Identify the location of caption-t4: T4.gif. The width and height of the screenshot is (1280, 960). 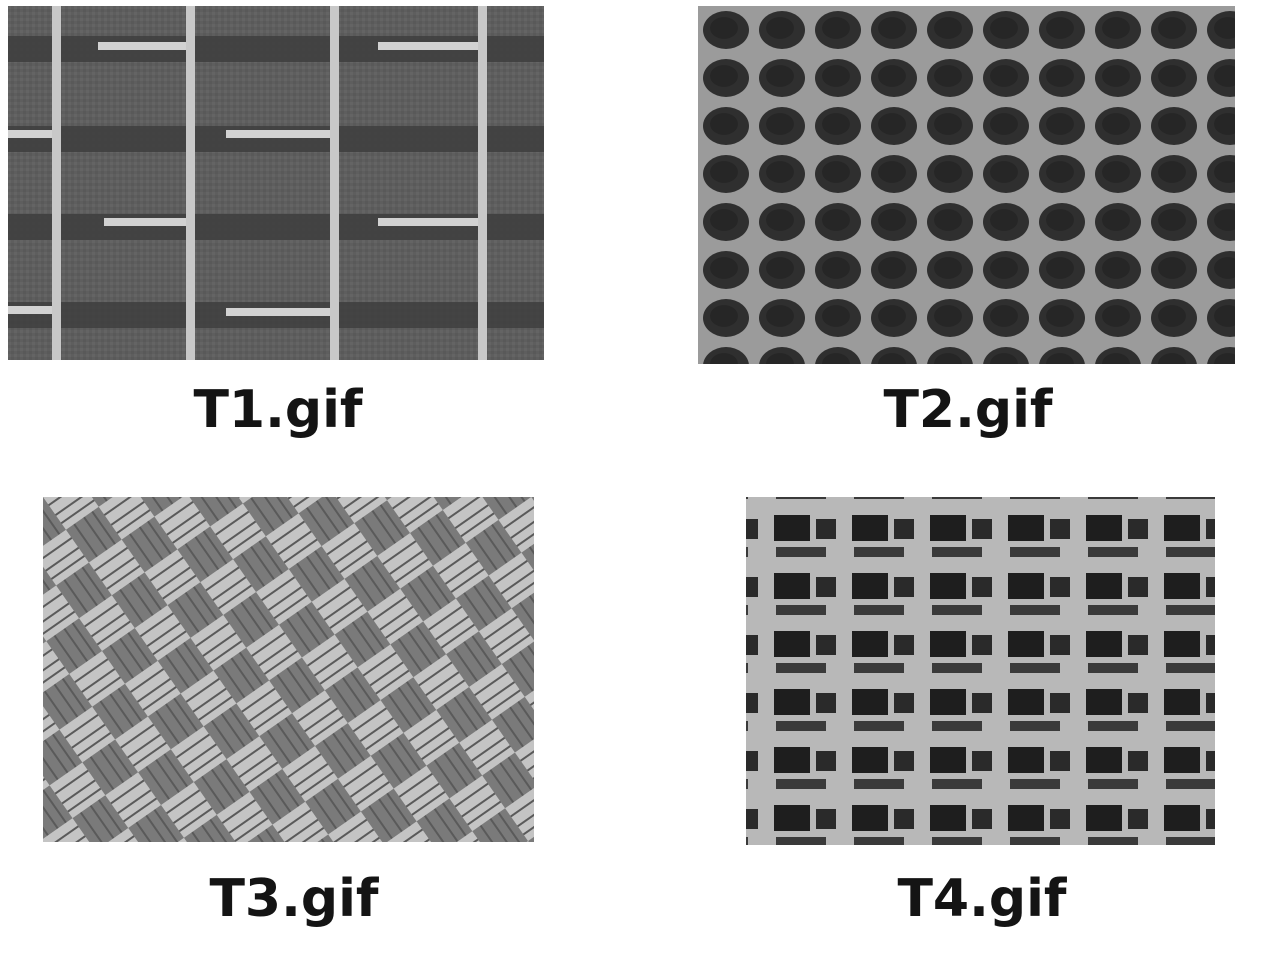
(982, 899).